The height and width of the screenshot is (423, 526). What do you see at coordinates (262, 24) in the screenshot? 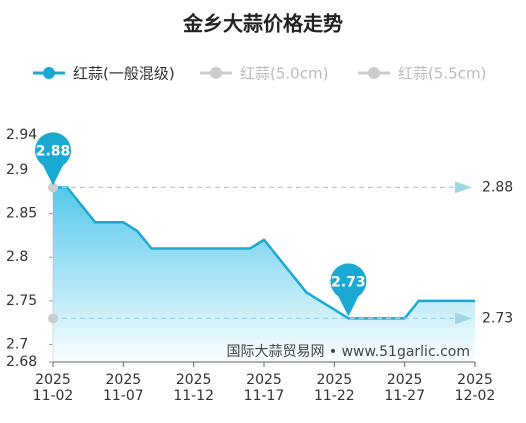
I see `chart-title: 金乡大蒜价格走势` at bounding box center [262, 24].